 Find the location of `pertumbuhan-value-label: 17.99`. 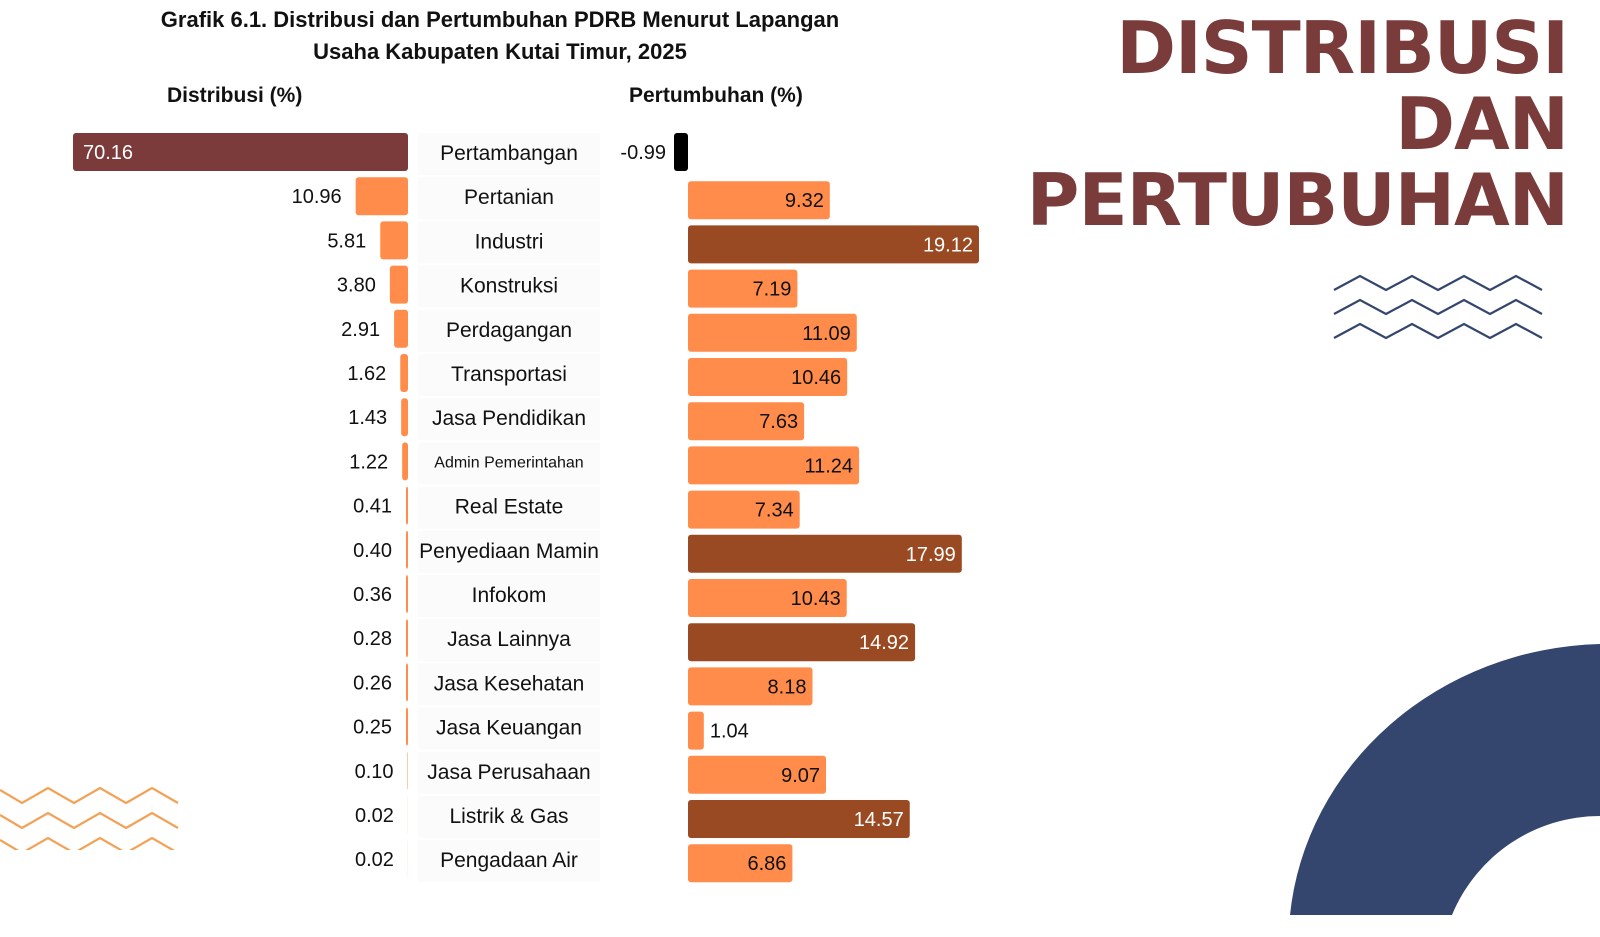

pertumbuhan-value-label: 17.99 is located at coordinates (931, 555).